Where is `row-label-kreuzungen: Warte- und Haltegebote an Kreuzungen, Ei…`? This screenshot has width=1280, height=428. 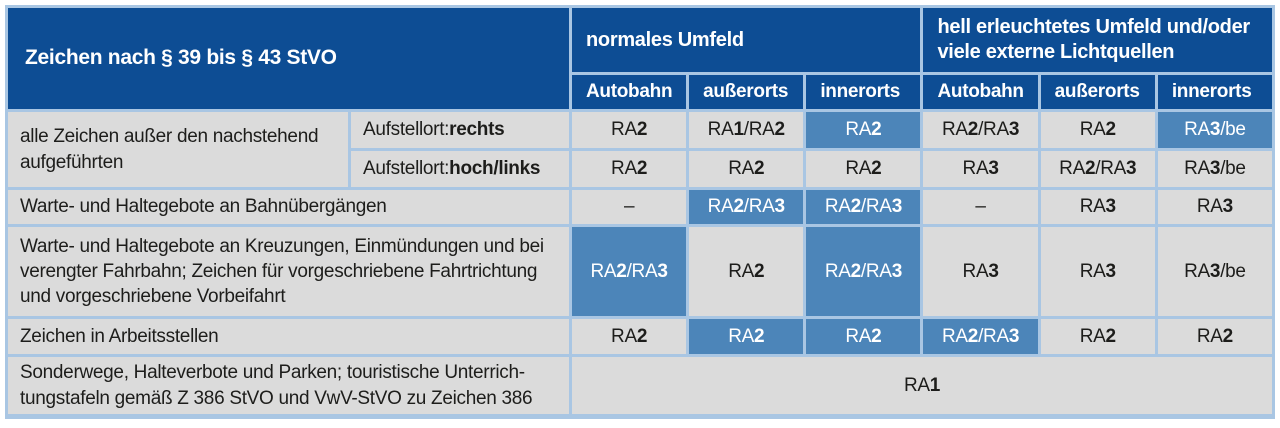
row-label-kreuzungen: Warte- und Haltegebote an Kreuzungen, Ei… is located at coordinates (288, 271).